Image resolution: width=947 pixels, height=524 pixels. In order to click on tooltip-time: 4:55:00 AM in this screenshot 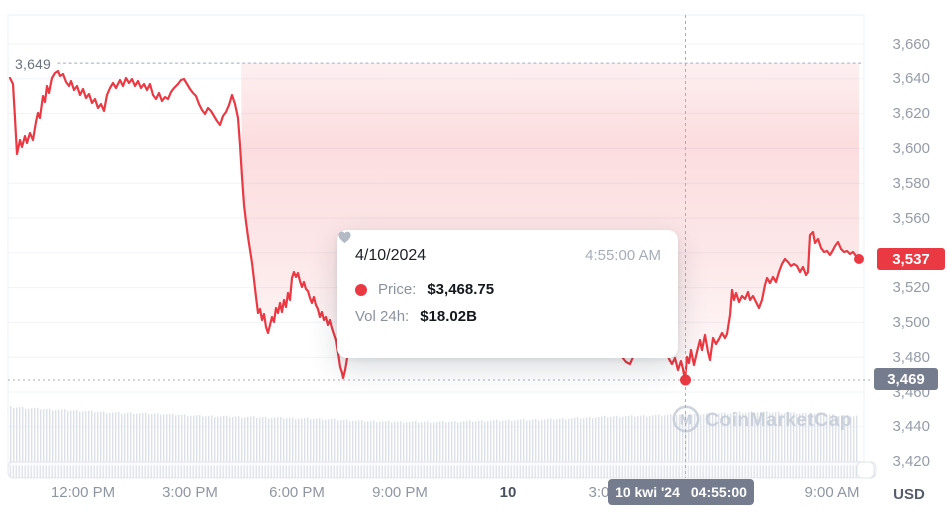, I will do `click(623, 255)`.